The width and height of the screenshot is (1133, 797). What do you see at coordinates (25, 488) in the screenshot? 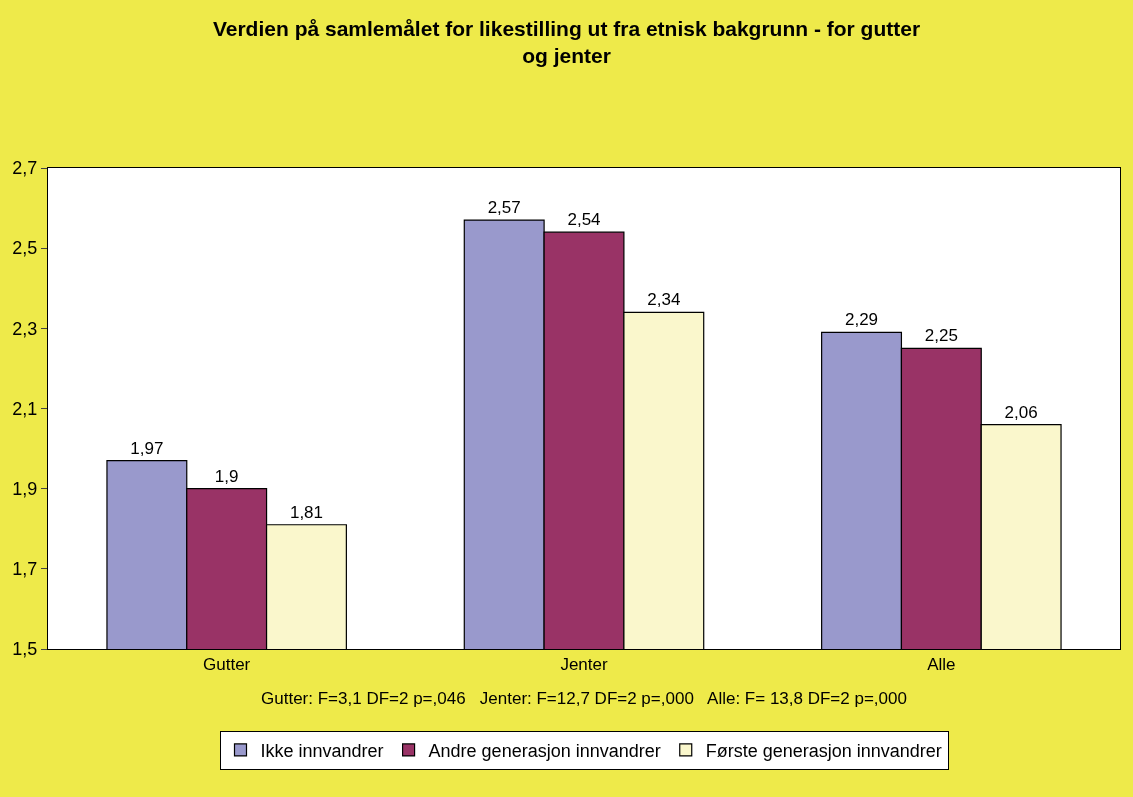
I see `y-tick-label: 1,9` at bounding box center [25, 488].